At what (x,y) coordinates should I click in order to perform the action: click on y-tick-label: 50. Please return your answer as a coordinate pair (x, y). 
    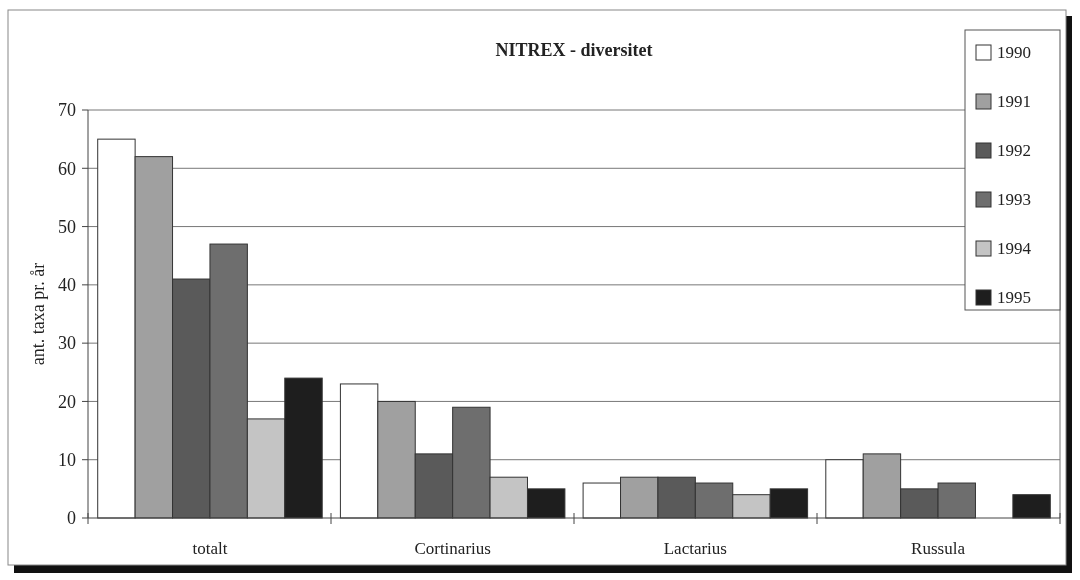
    Looking at the image, I should click on (67, 226).